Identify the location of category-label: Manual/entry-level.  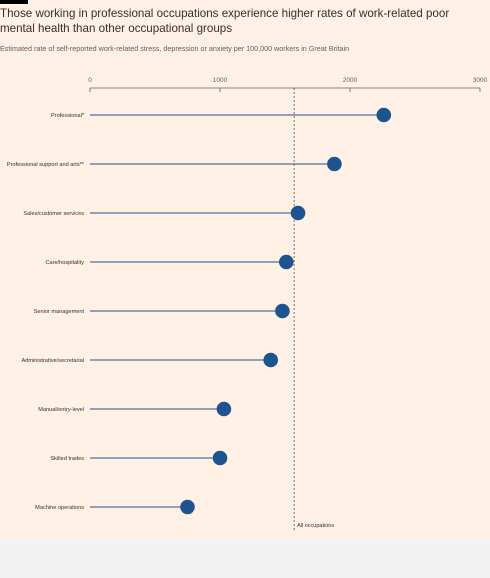
(61, 410).